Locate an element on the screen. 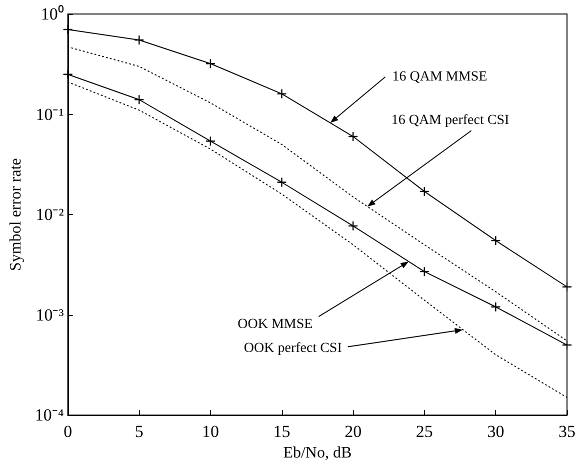 Image resolution: width=585 pixels, height=466 pixels. annotation: 16 QAM MMSE is located at coordinates (440, 76).